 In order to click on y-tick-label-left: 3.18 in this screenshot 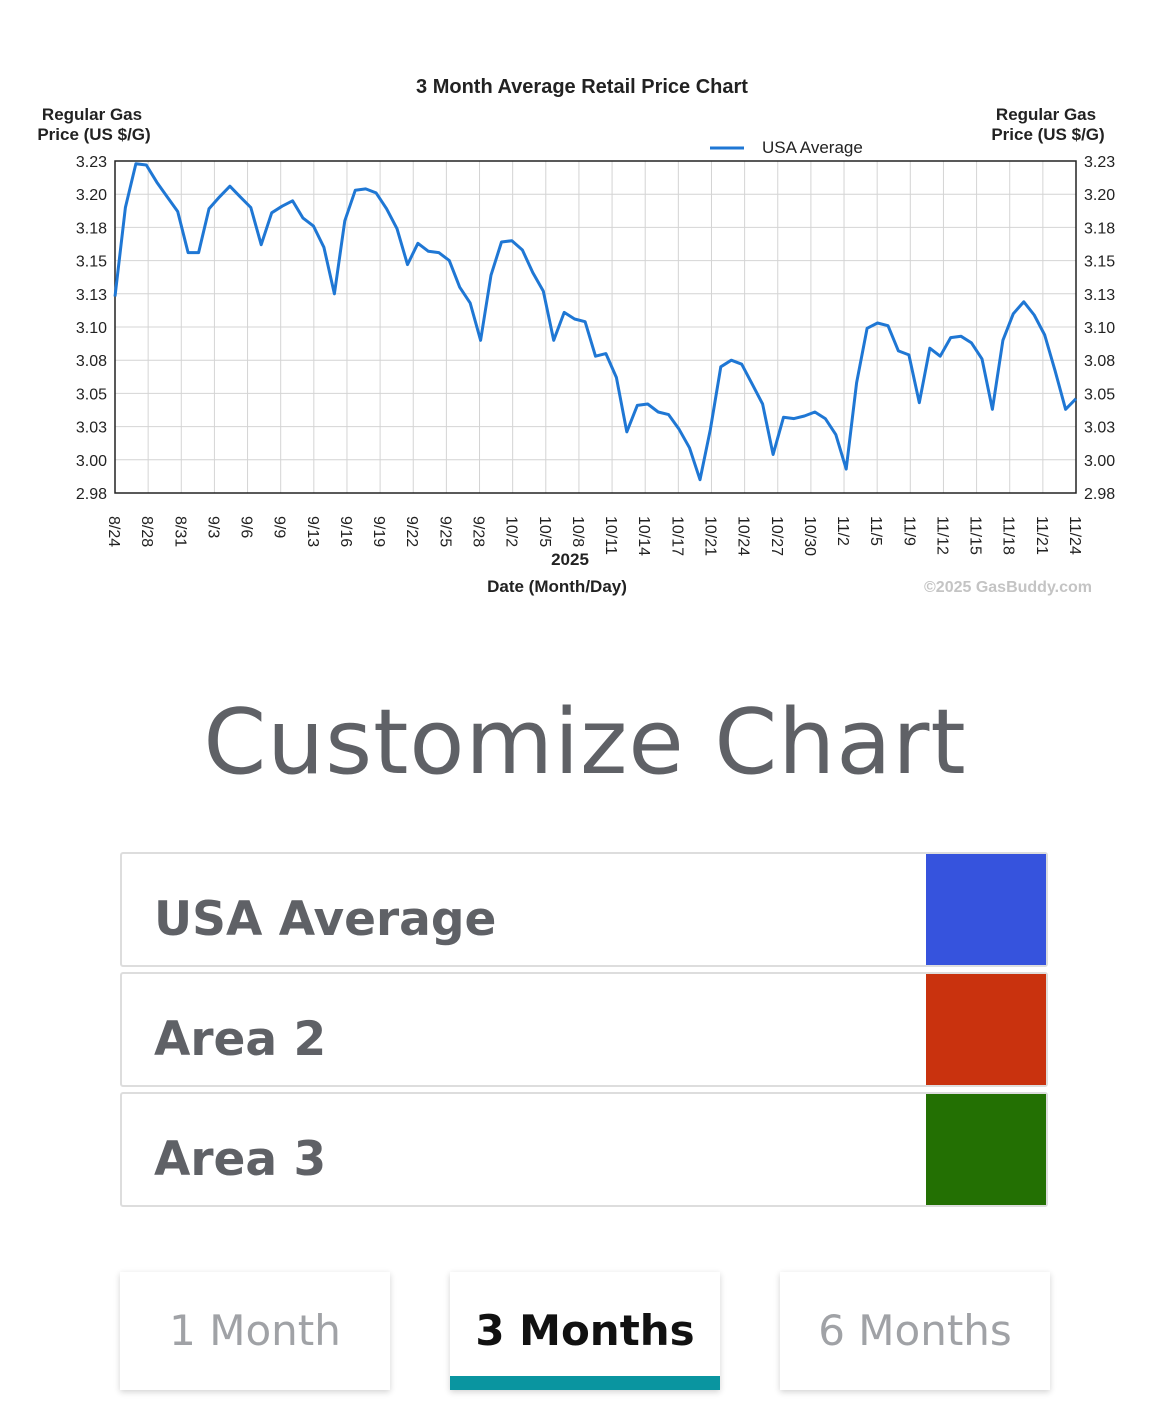, I will do `click(91, 228)`.